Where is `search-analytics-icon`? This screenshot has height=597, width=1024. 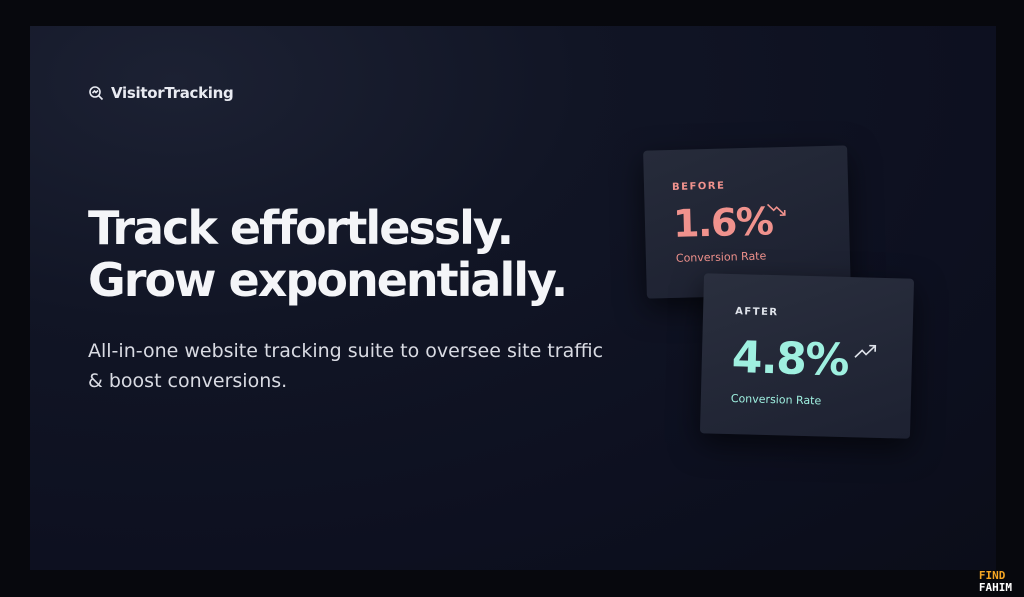
search-analytics-icon is located at coordinates (96, 93).